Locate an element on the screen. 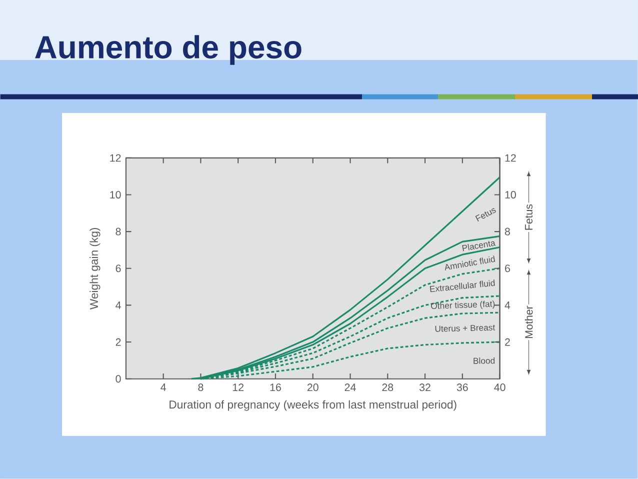  y2-tick-label: 8 is located at coordinates (507, 232).